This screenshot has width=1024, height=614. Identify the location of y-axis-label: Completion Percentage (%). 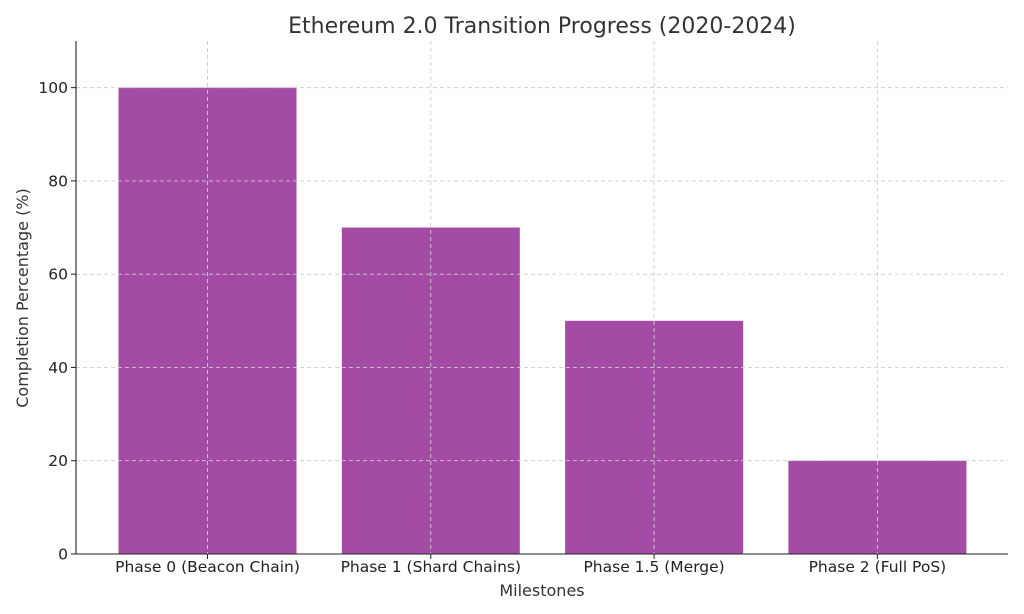
(22, 298).